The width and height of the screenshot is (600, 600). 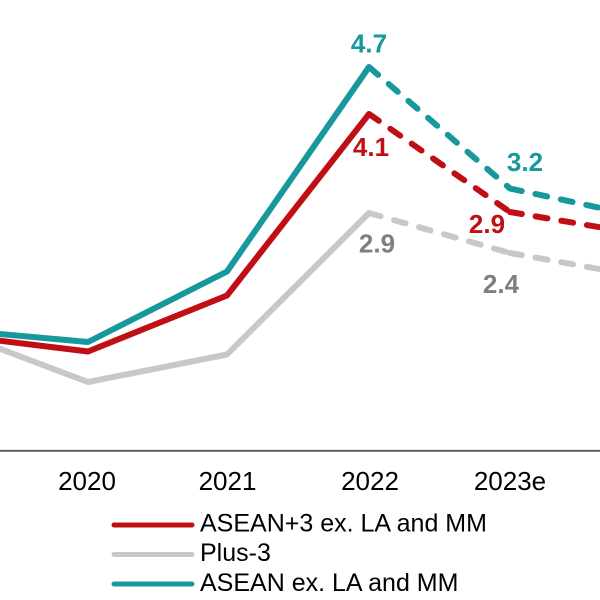 What do you see at coordinates (501, 284) in the screenshot?
I see `svg-text: 2.4` at bounding box center [501, 284].